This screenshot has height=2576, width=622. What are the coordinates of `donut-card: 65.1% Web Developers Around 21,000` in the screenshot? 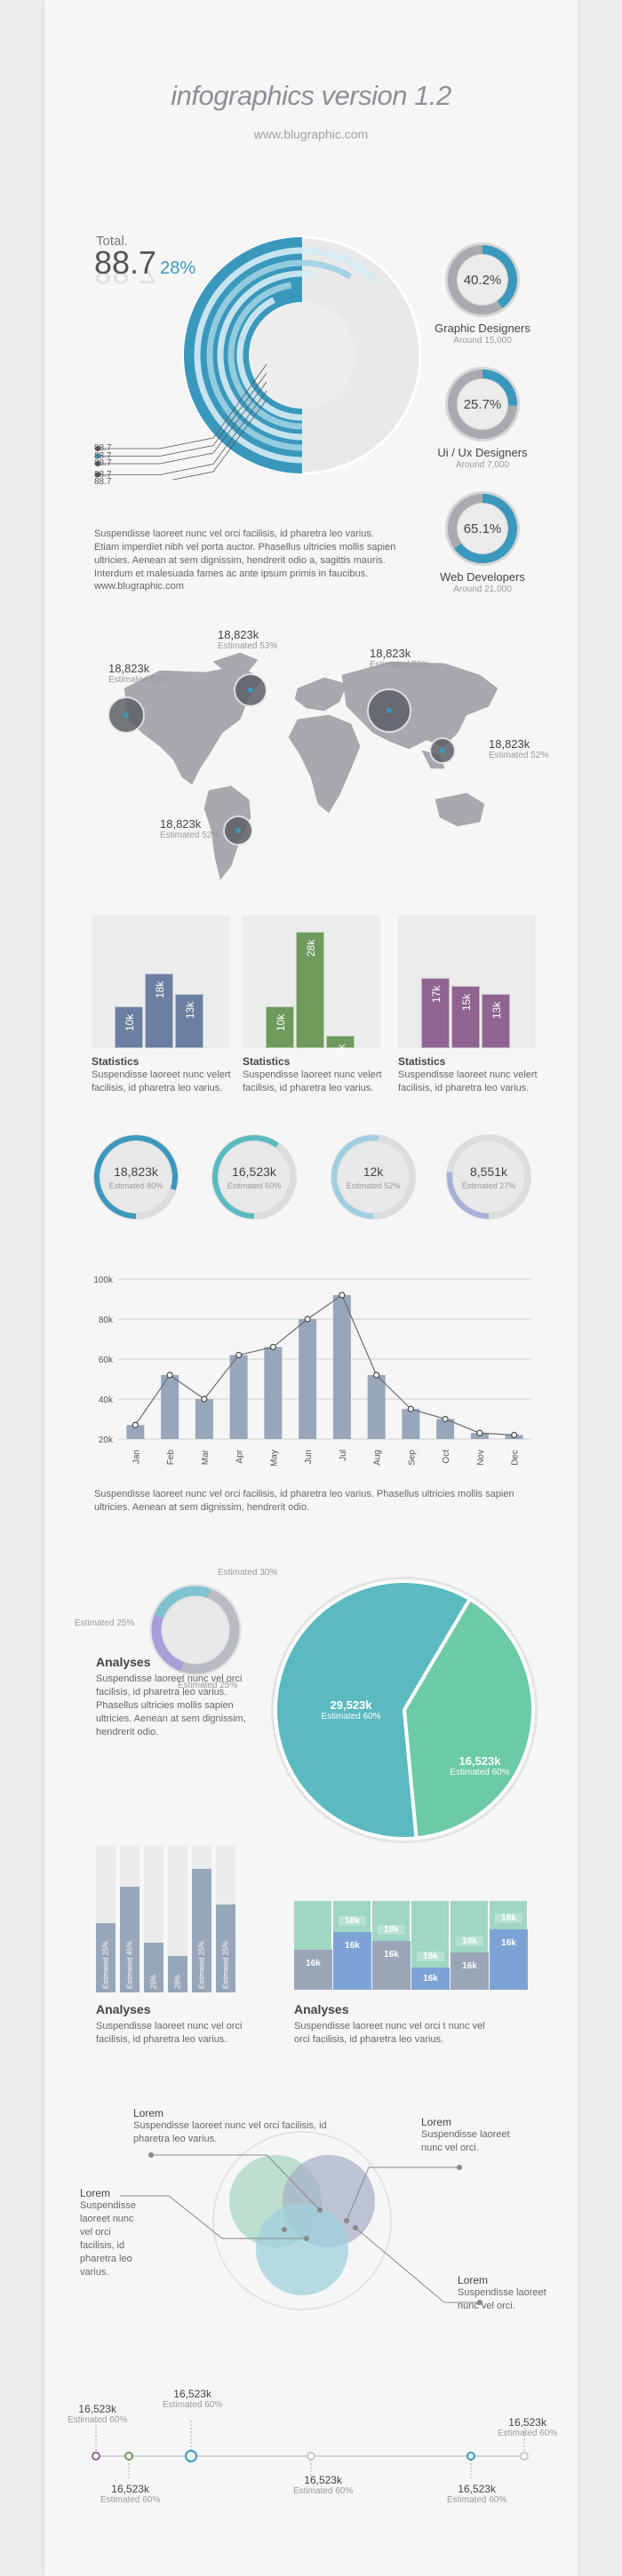 It's located at (483, 542).